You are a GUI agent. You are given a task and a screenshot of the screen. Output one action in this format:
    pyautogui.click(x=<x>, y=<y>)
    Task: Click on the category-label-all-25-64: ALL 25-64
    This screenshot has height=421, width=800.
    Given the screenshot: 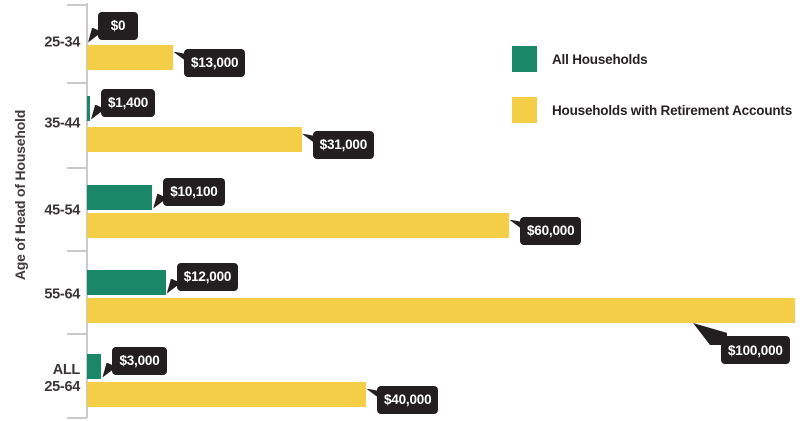 What is the action you would take?
    pyautogui.click(x=62, y=378)
    